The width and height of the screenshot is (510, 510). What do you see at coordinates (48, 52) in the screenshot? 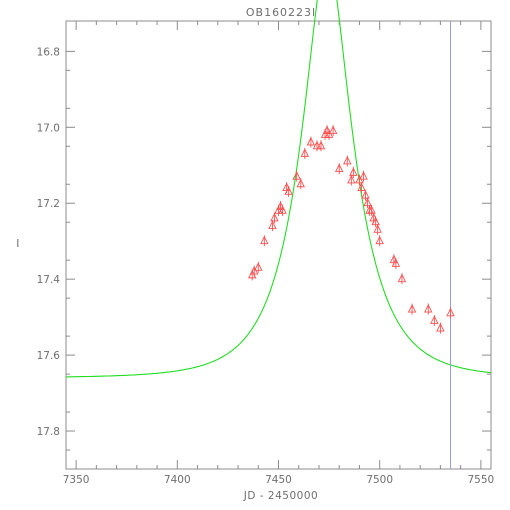
I see `y-tick-label: 16.8` at bounding box center [48, 52].